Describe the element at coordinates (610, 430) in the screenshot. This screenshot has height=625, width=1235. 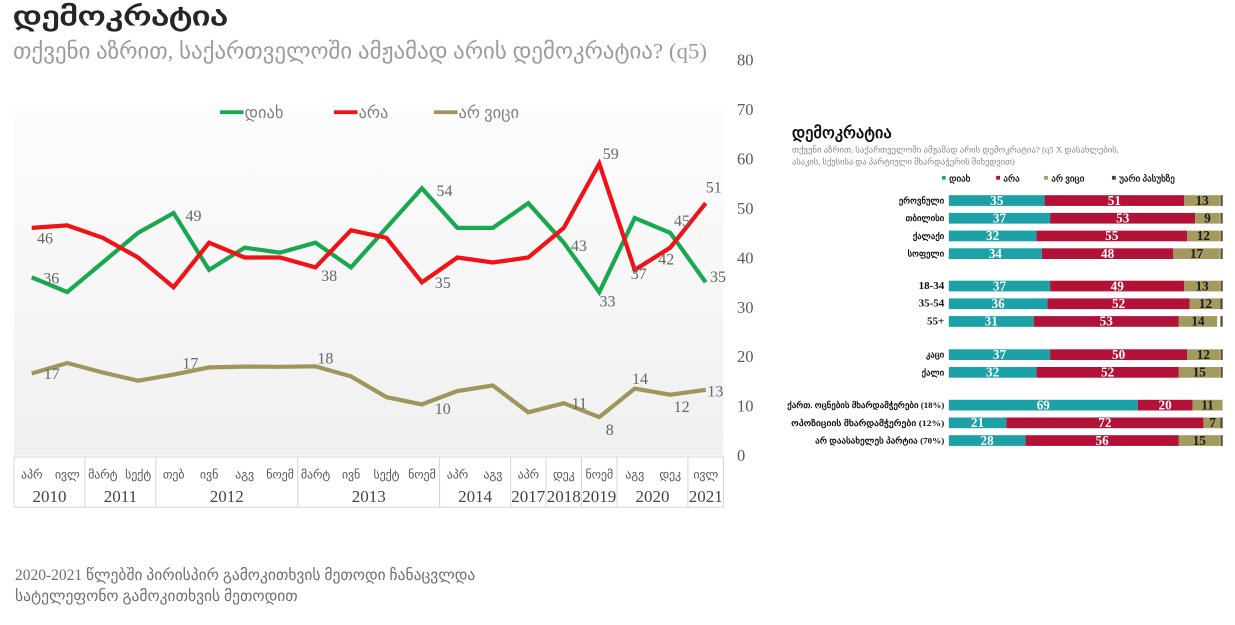
I see `svg-text: 8` at that location.